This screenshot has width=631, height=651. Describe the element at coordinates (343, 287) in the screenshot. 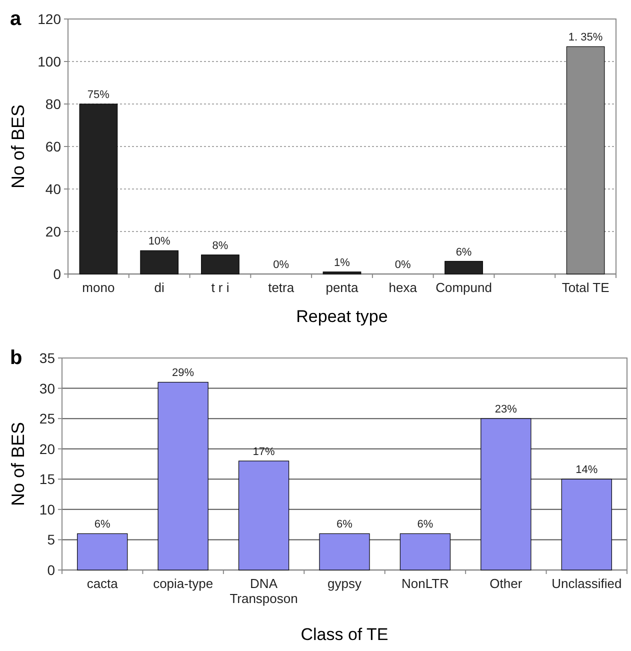

I see `x-tick-label: penta` at that location.